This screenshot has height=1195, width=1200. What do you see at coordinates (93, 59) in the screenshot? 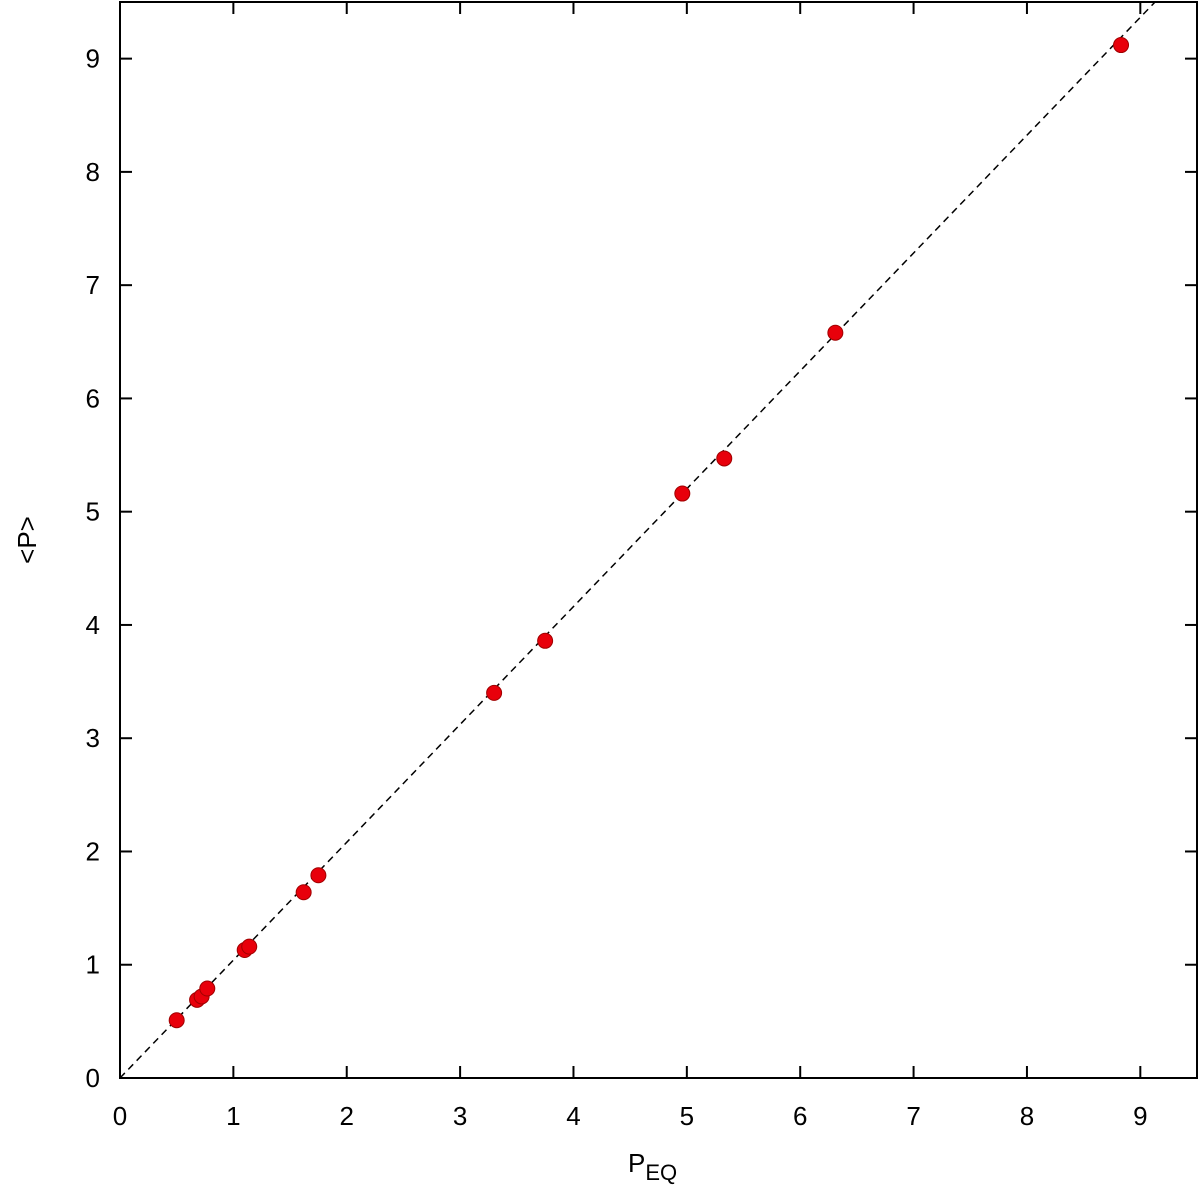
I see `y-tick-label: 9` at bounding box center [93, 59].